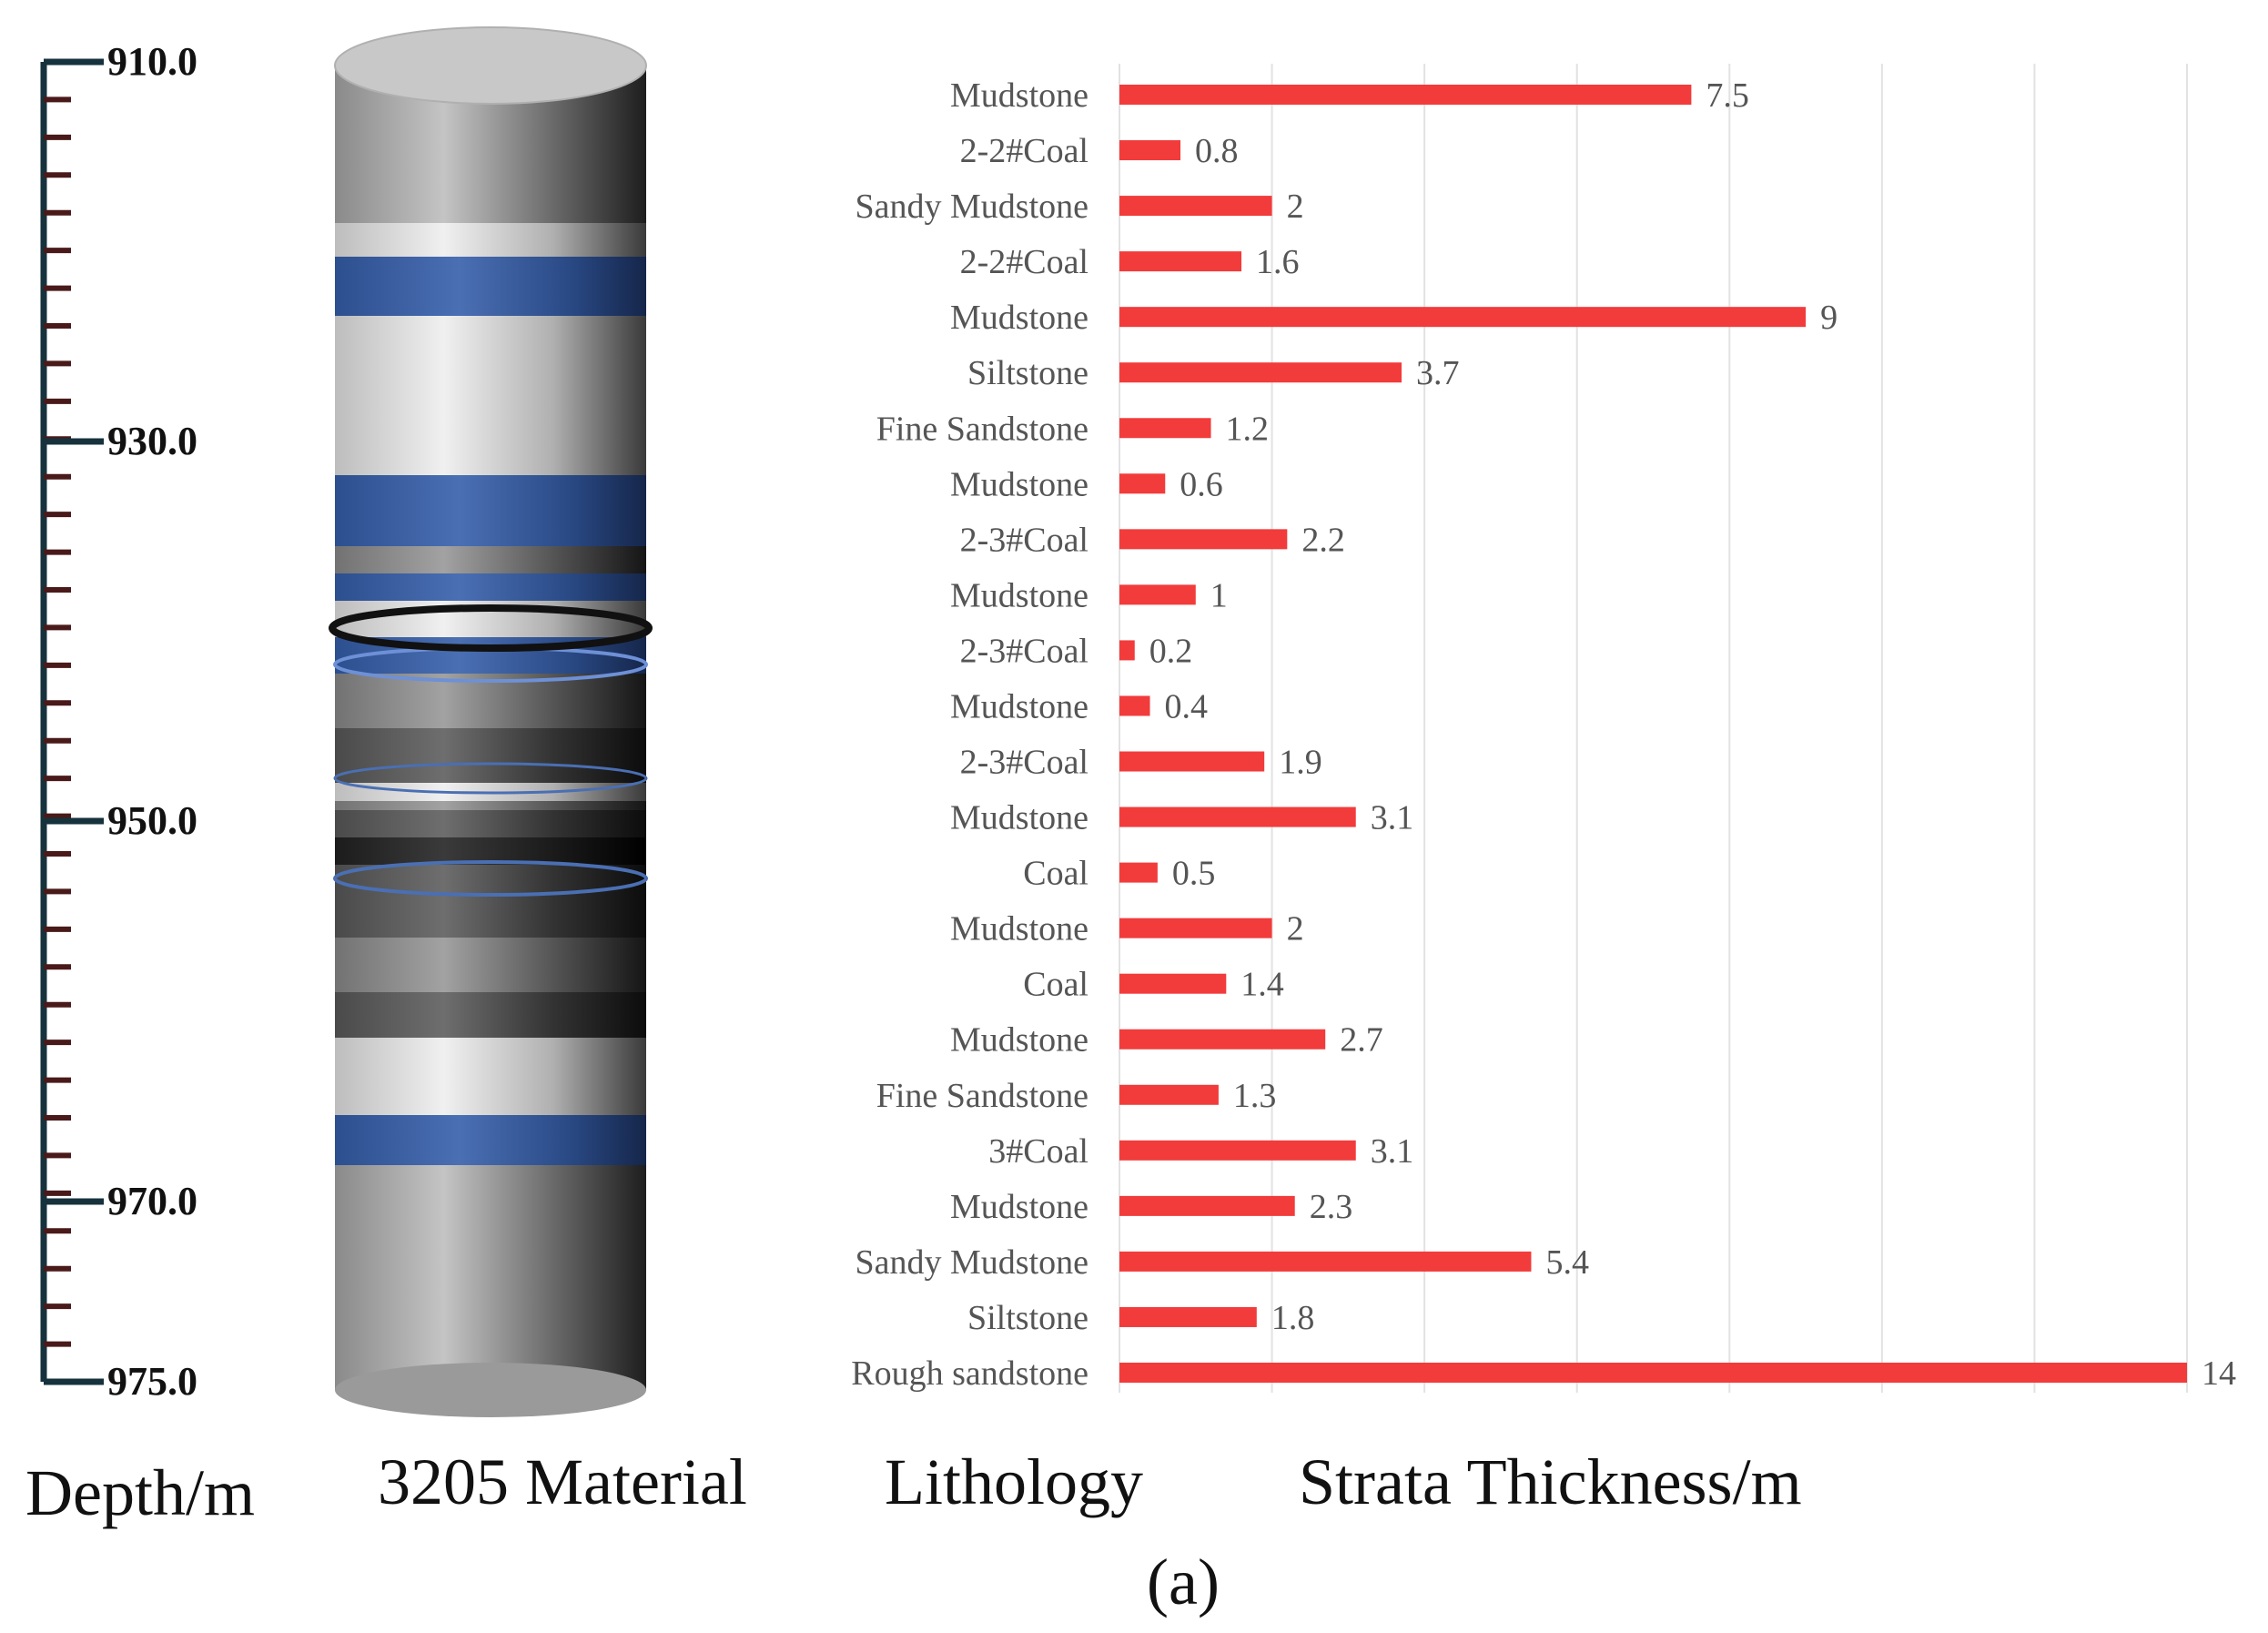 The height and width of the screenshot is (1633, 2268). What do you see at coordinates (1255, 1096) in the screenshot?
I see `thickness-value-label: 1.3` at bounding box center [1255, 1096].